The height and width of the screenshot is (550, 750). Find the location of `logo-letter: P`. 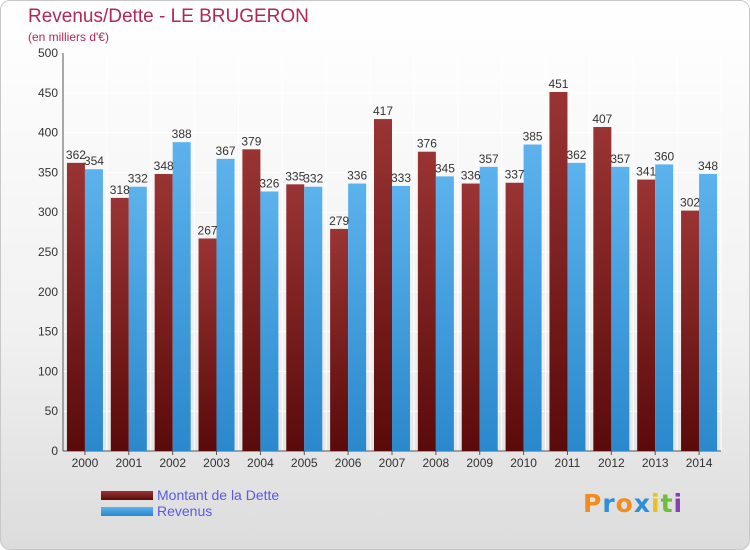

logo-letter: P is located at coordinates (593, 503).